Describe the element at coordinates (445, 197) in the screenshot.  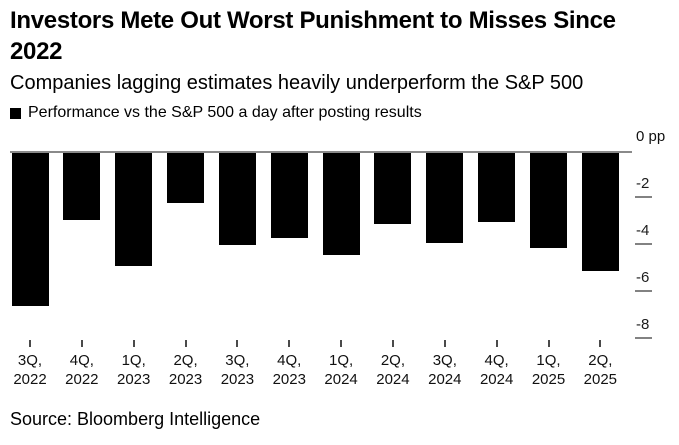
I see `bar-3q-2024` at that location.